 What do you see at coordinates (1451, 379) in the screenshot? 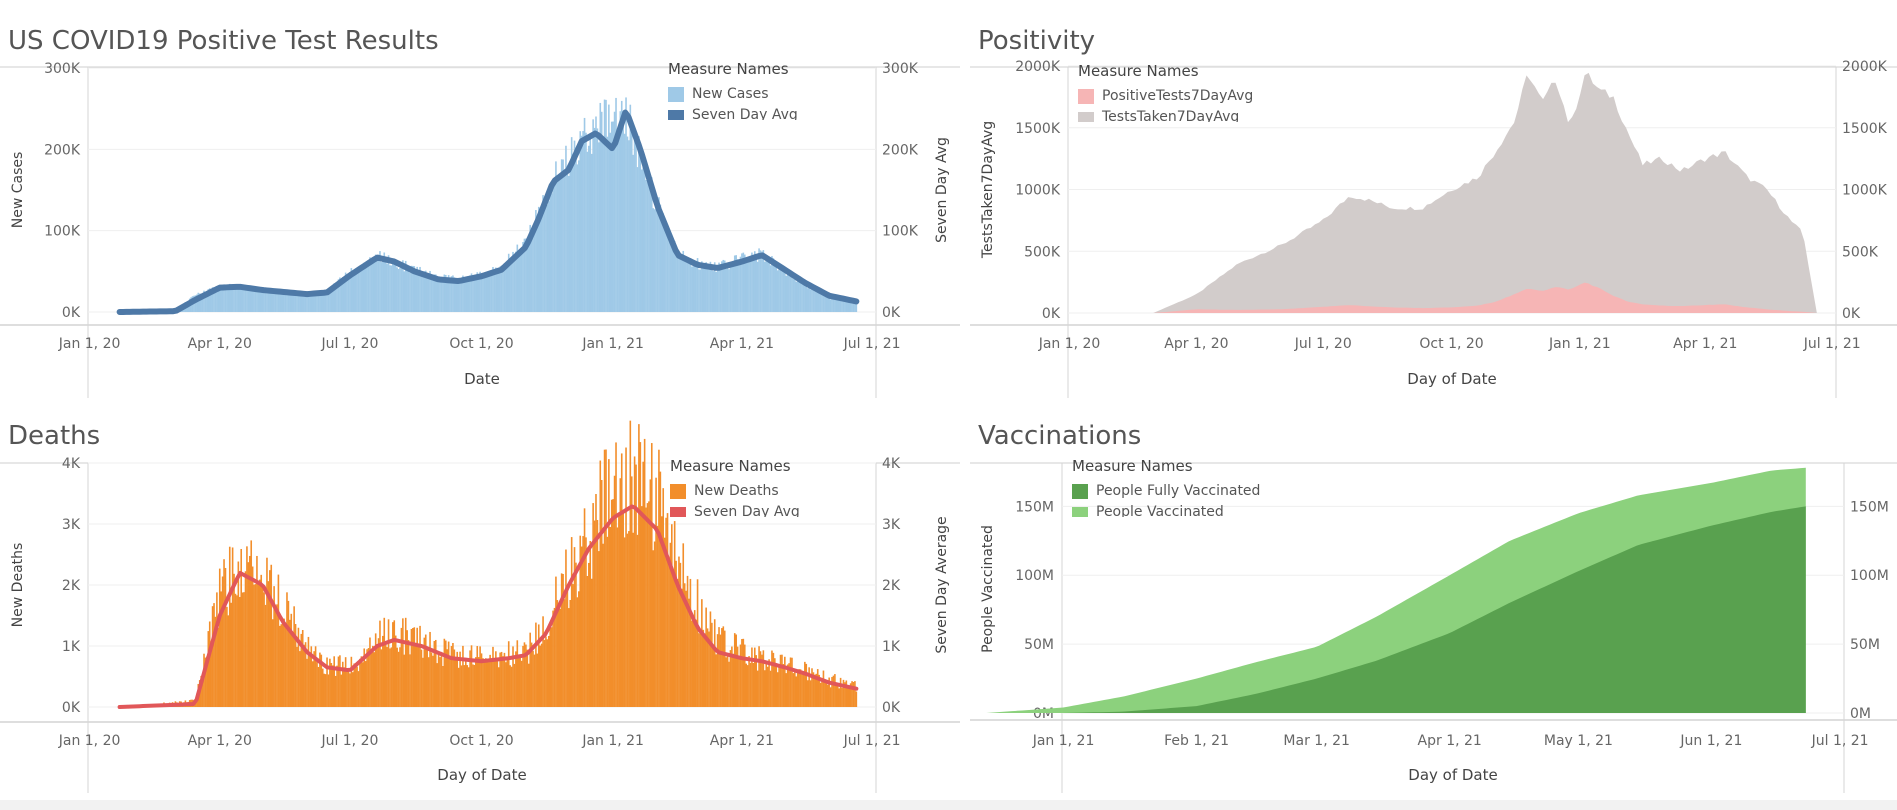
I see `x-axis-title: Day of Date` at bounding box center [1451, 379].